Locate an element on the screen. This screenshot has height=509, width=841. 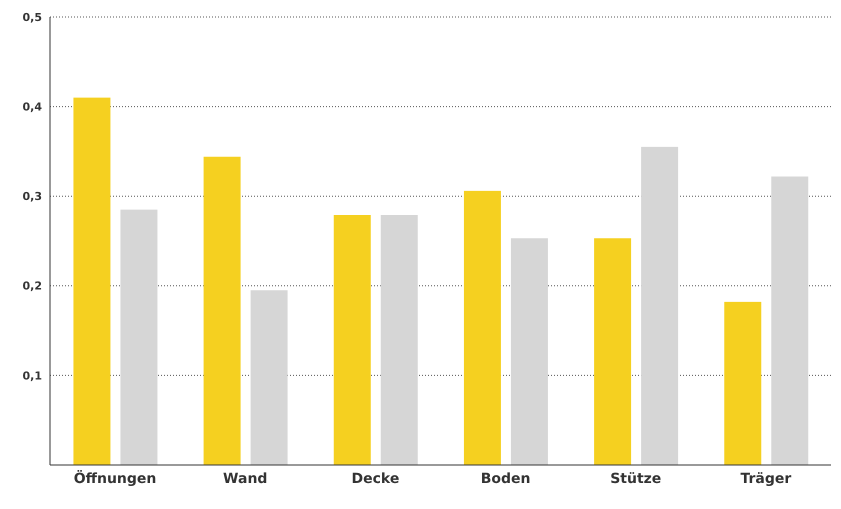
x-tick-label: Stütze is located at coordinates (636, 478).